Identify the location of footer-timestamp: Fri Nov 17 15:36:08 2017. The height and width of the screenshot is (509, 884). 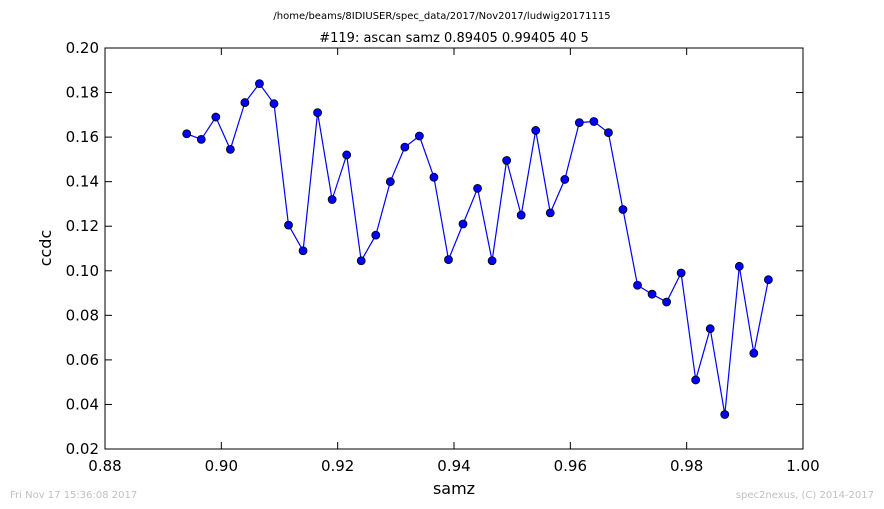
(73, 495).